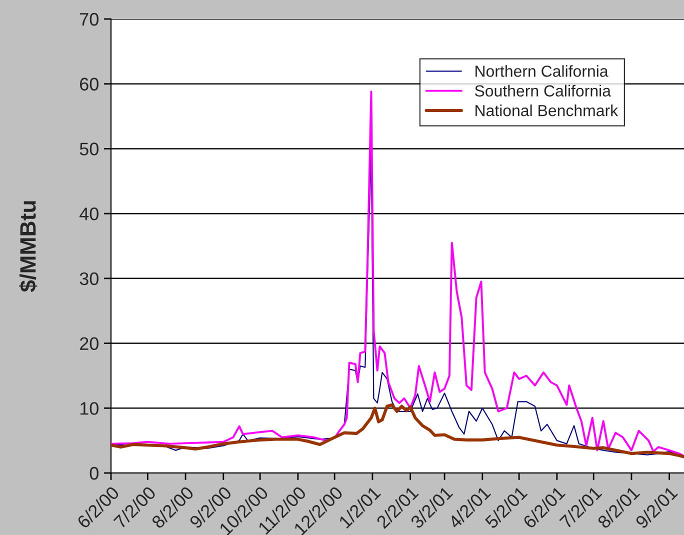 The image size is (684, 535). I want to click on y-tick-label: 50, so click(89, 149).